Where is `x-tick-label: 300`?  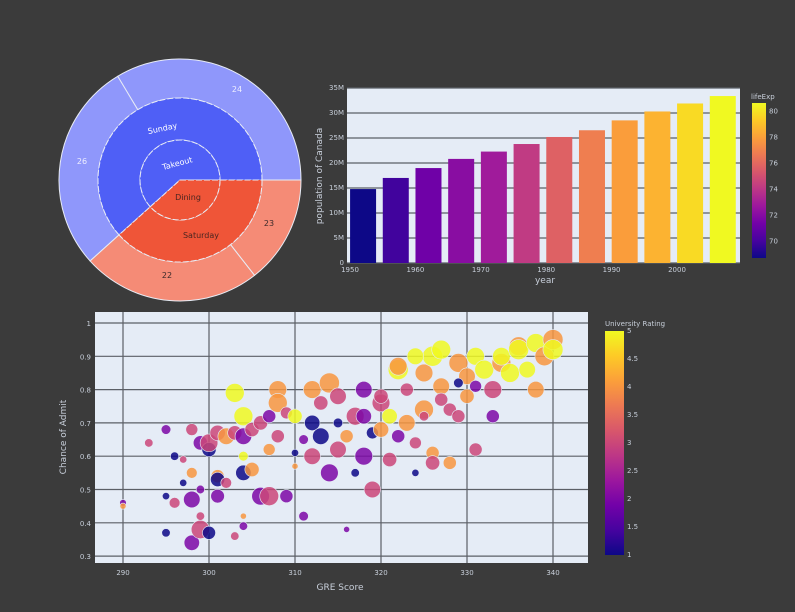 x-tick-label: 300 is located at coordinates (208, 573).